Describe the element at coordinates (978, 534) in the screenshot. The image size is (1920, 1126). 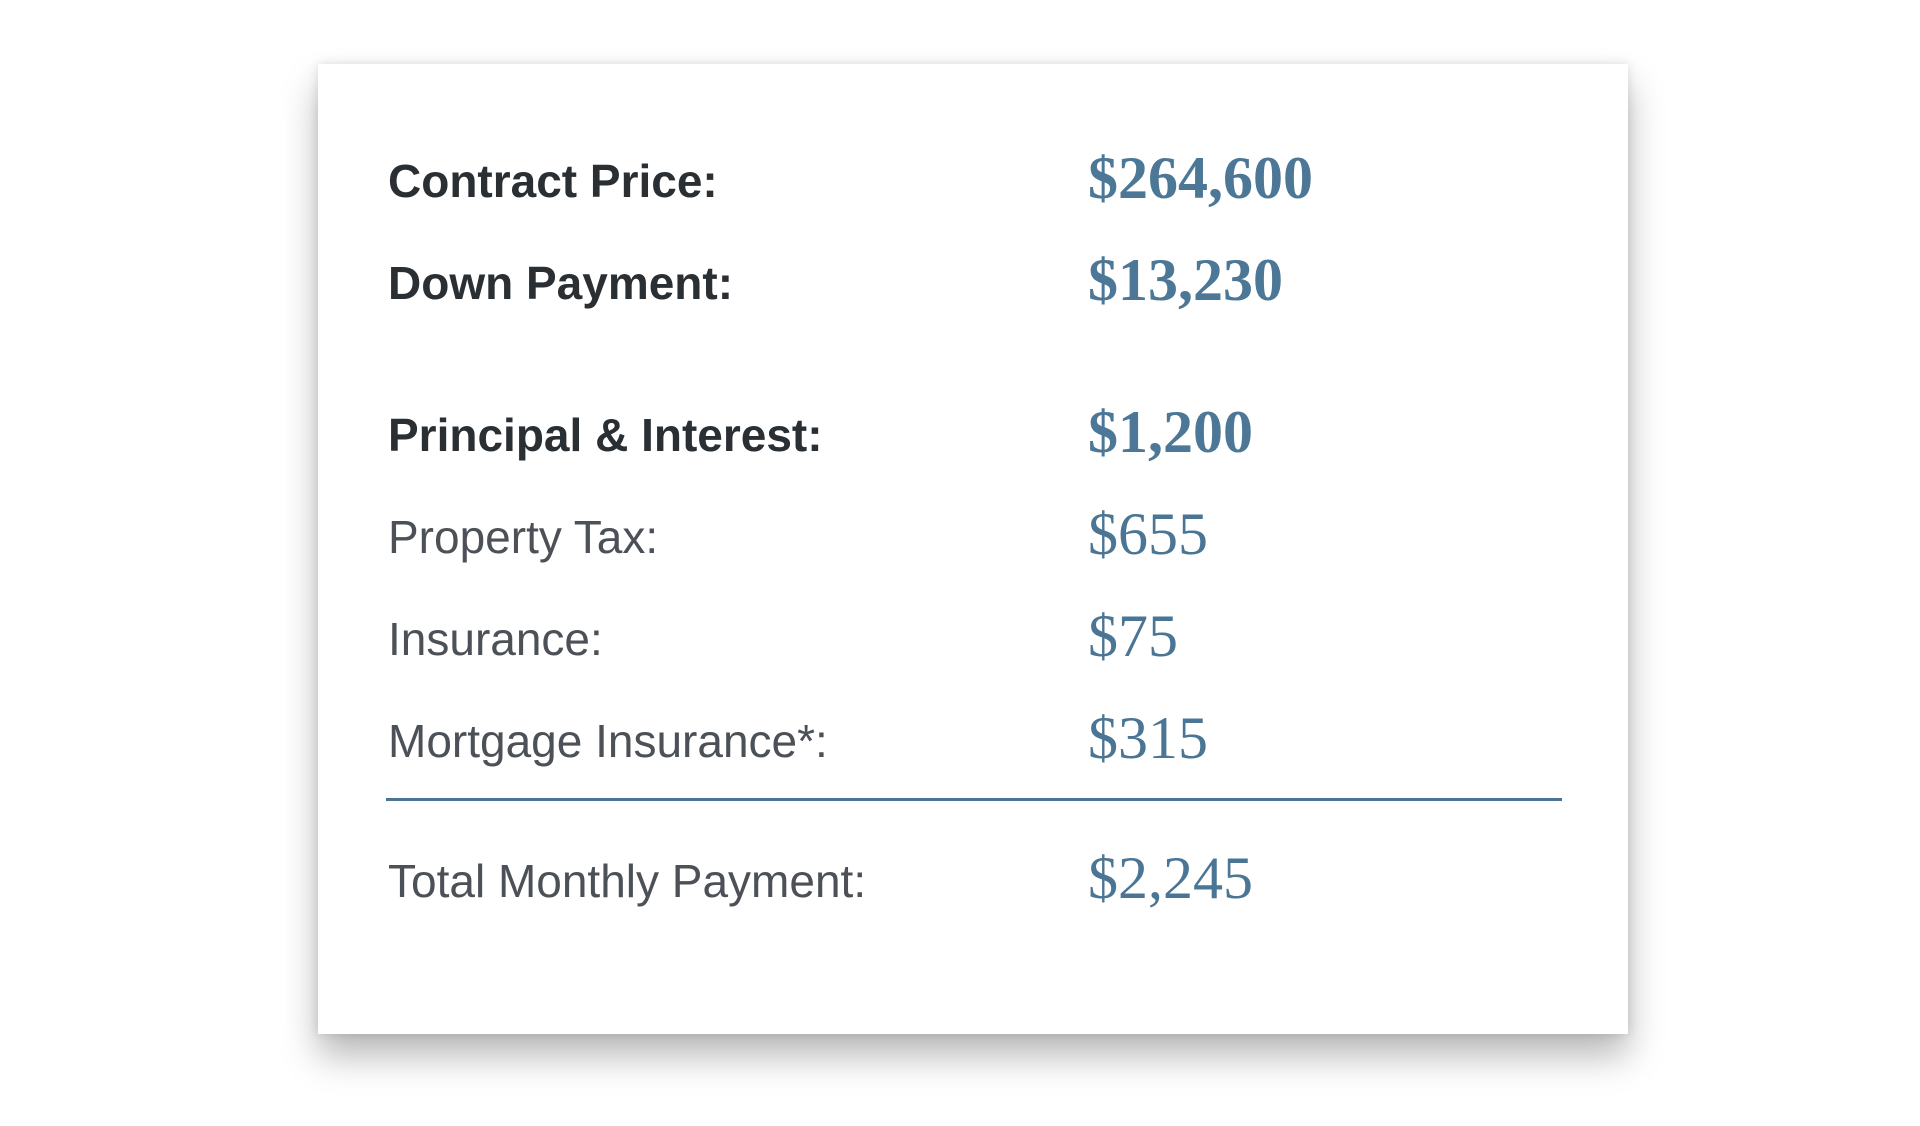
I see `property-tax-row: Property Tax: $655` at that location.